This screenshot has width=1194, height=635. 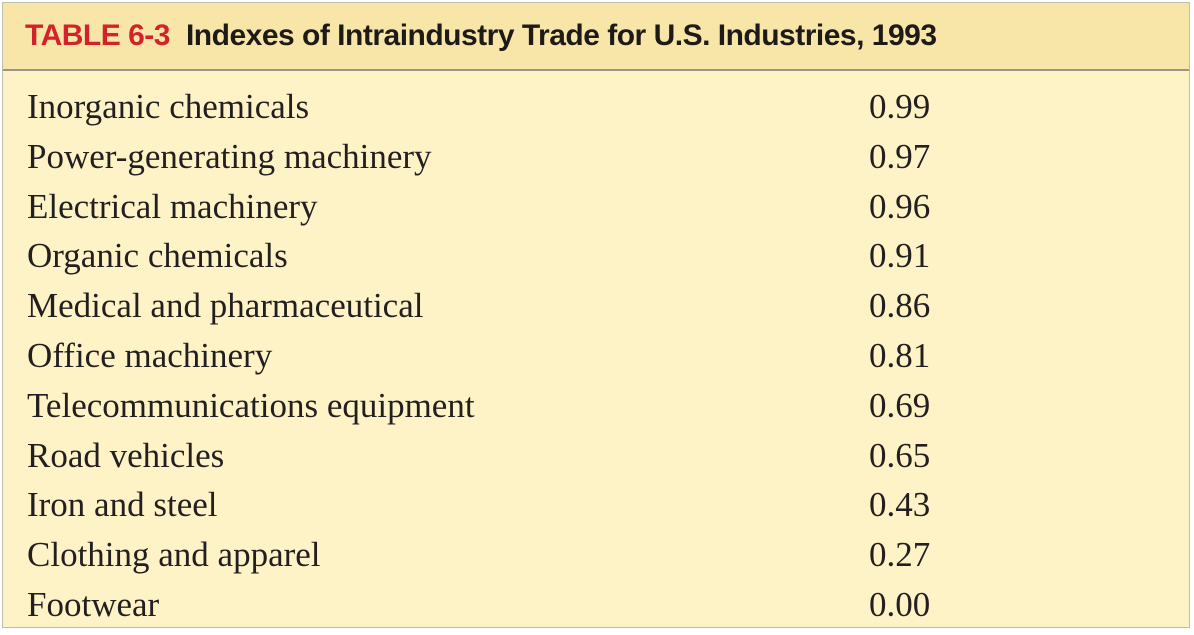 What do you see at coordinates (596, 212) in the screenshot?
I see `table-row: Electrical machinery 0.96` at bounding box center [596, 212].